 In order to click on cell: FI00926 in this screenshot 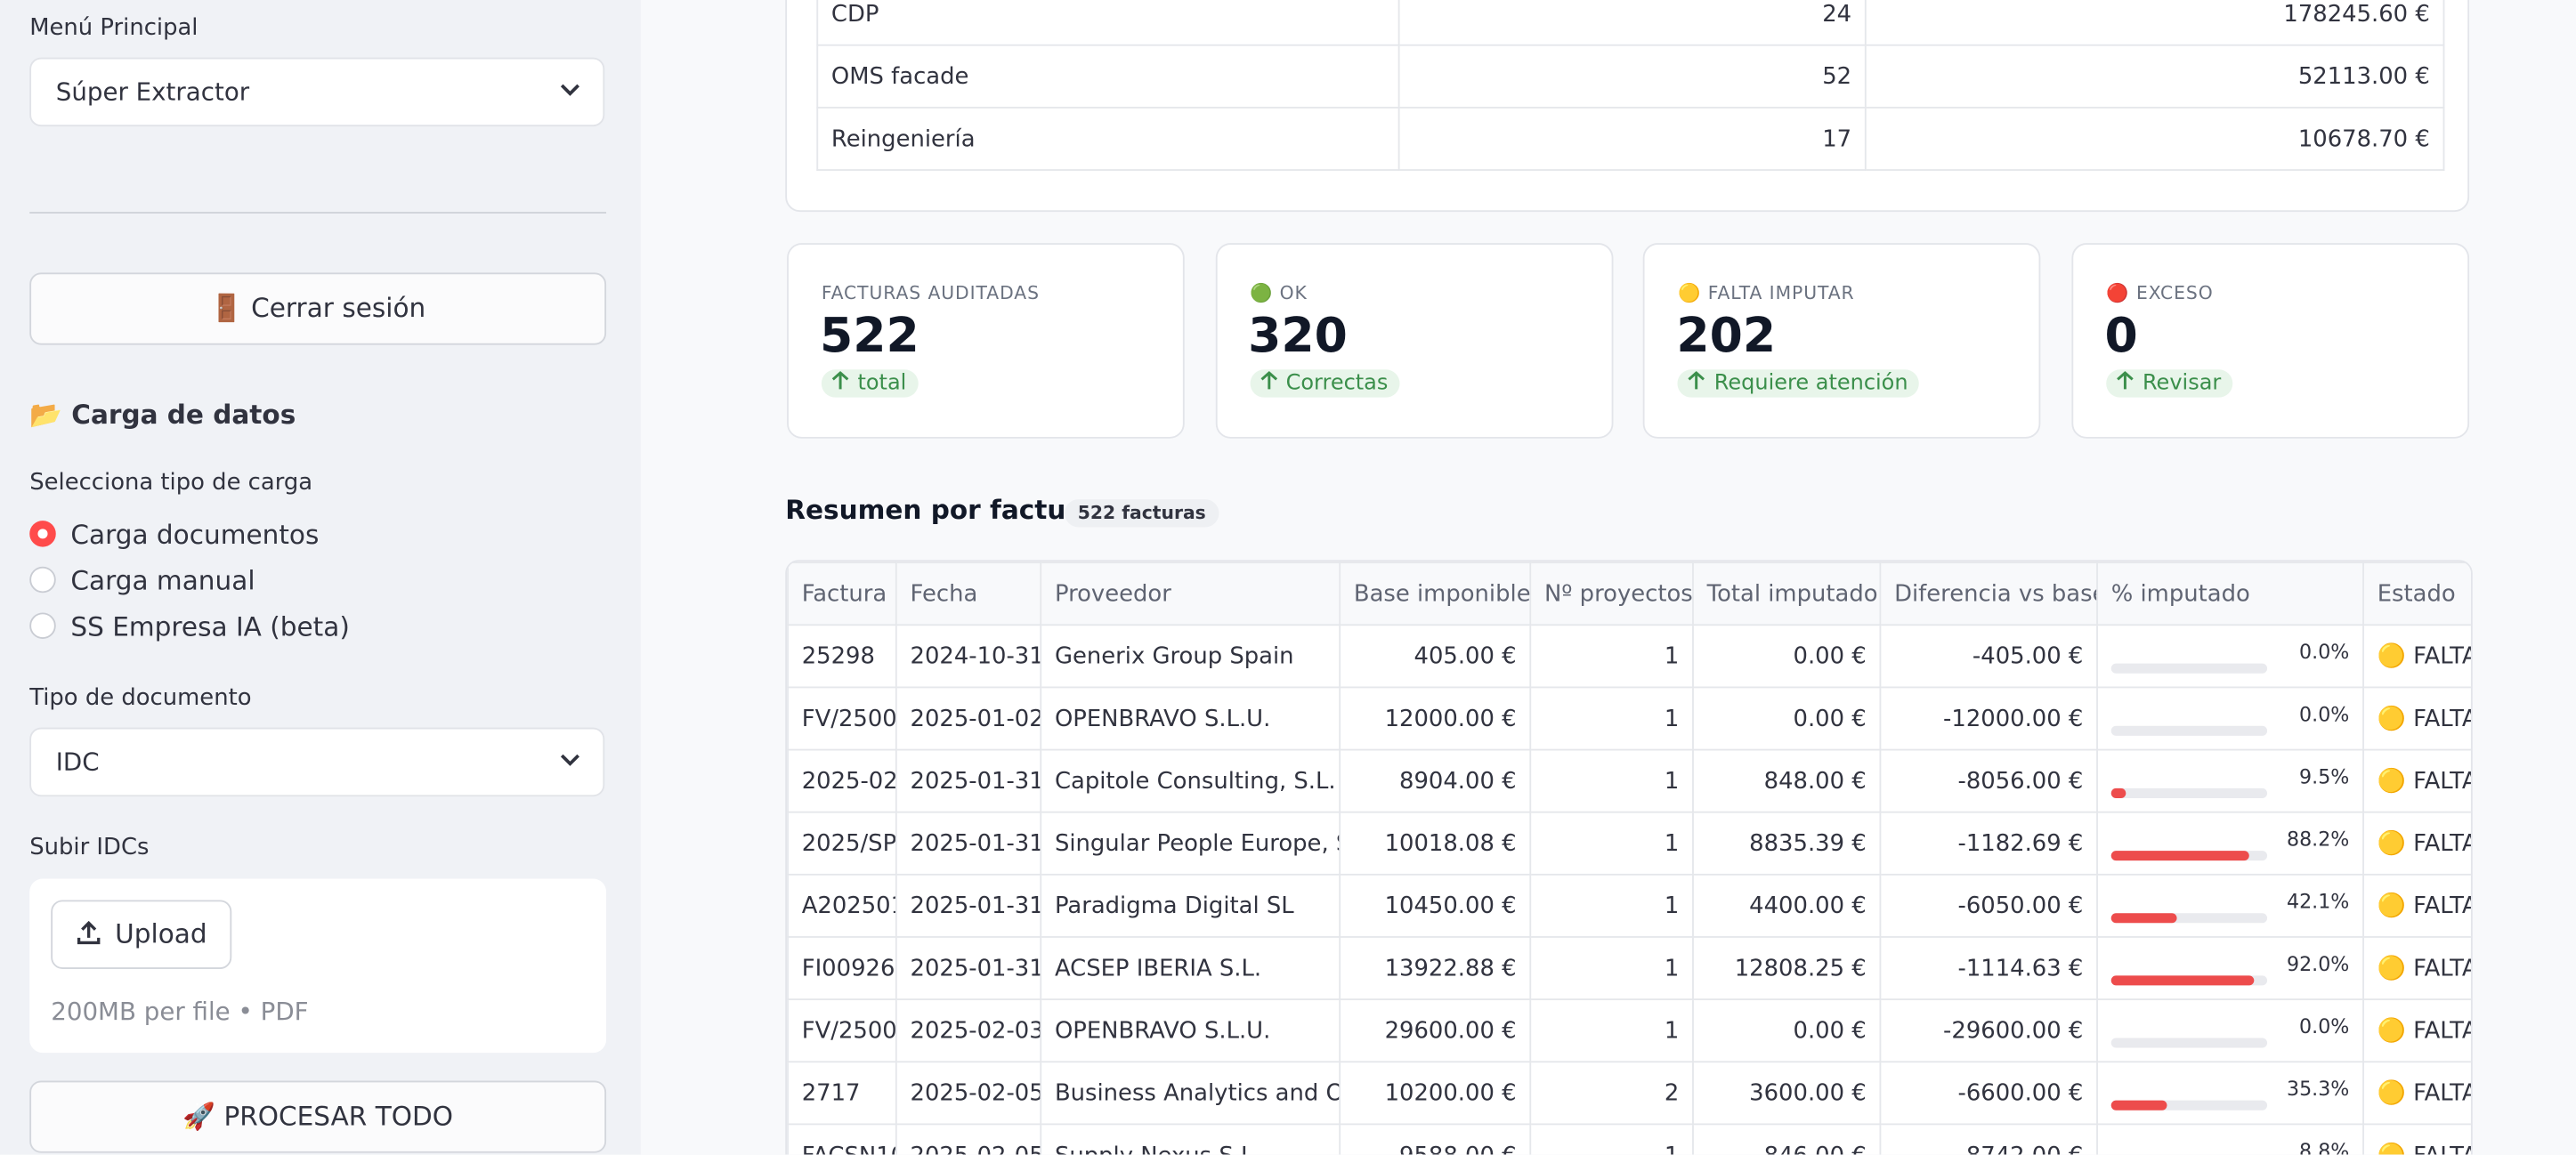, I will do `click(842, 968)`.